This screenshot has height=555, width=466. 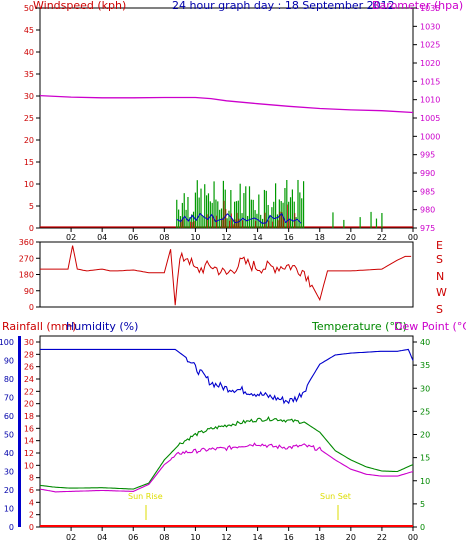 I want to click on humidity-tick-label: 90, so click(x=9, y=361).